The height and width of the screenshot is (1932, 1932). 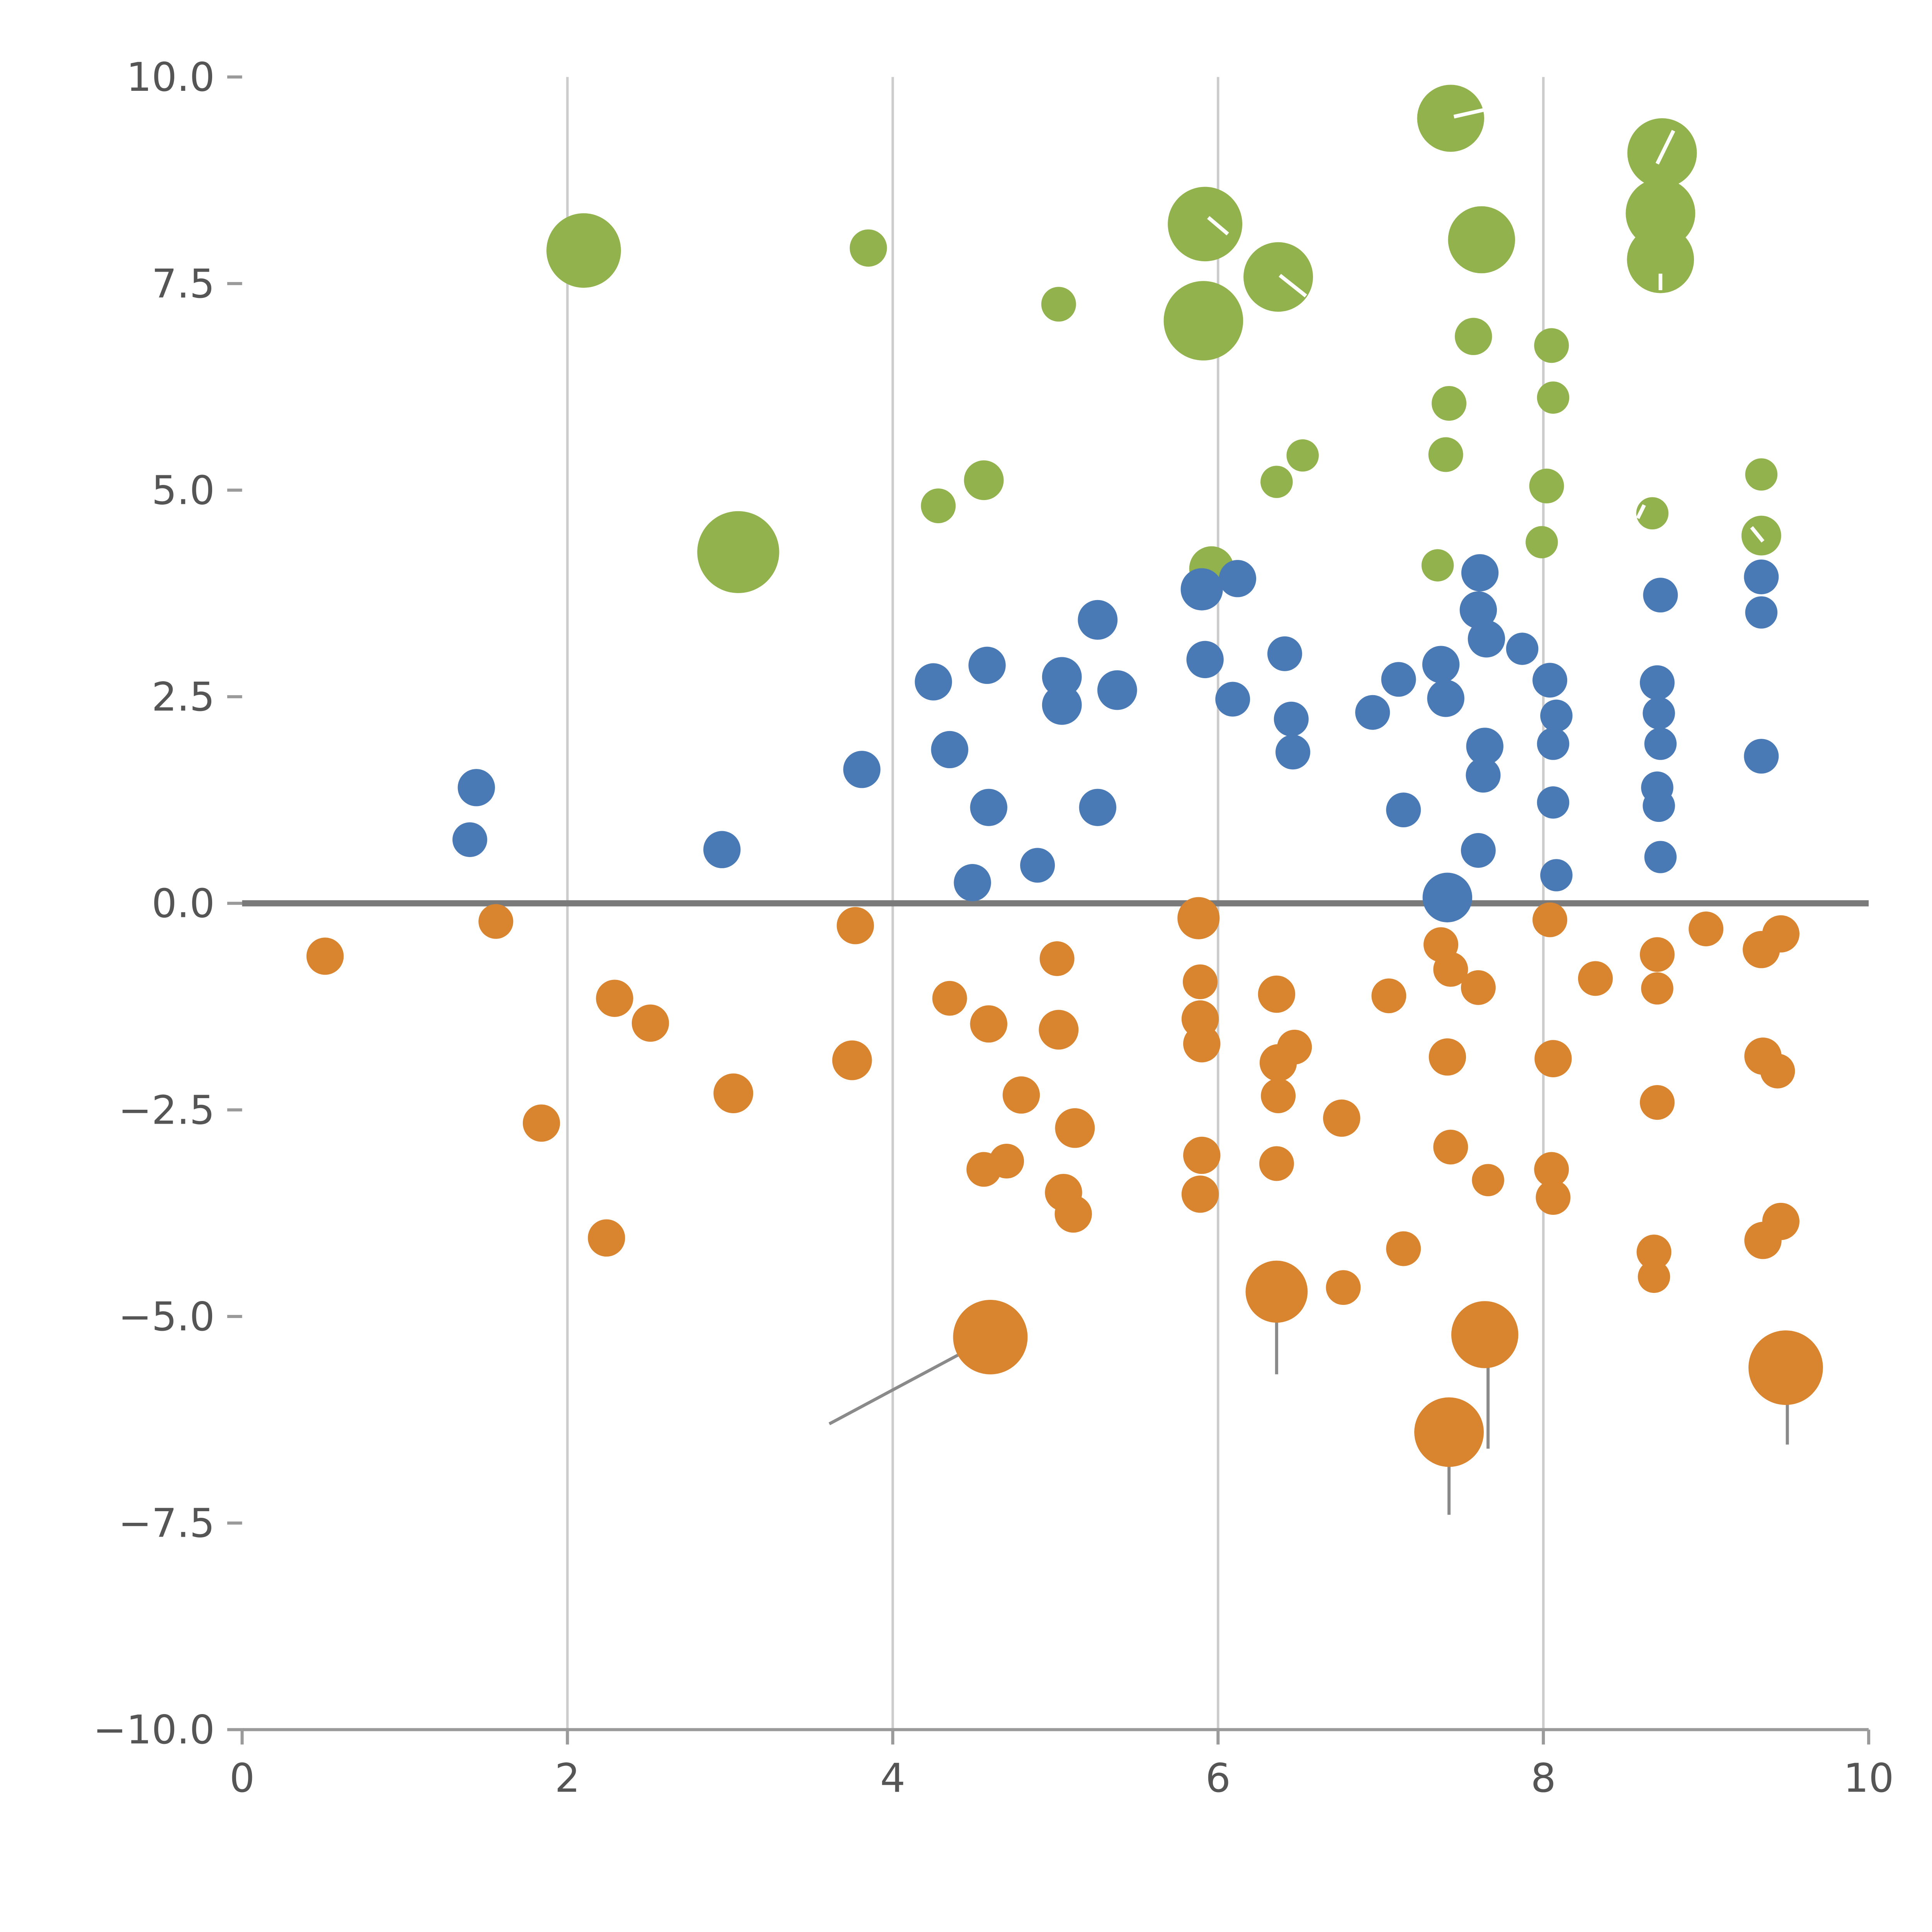 I want to click on x-axis: 0 2 4 6 8 10, so click(x=1062, y=1765).